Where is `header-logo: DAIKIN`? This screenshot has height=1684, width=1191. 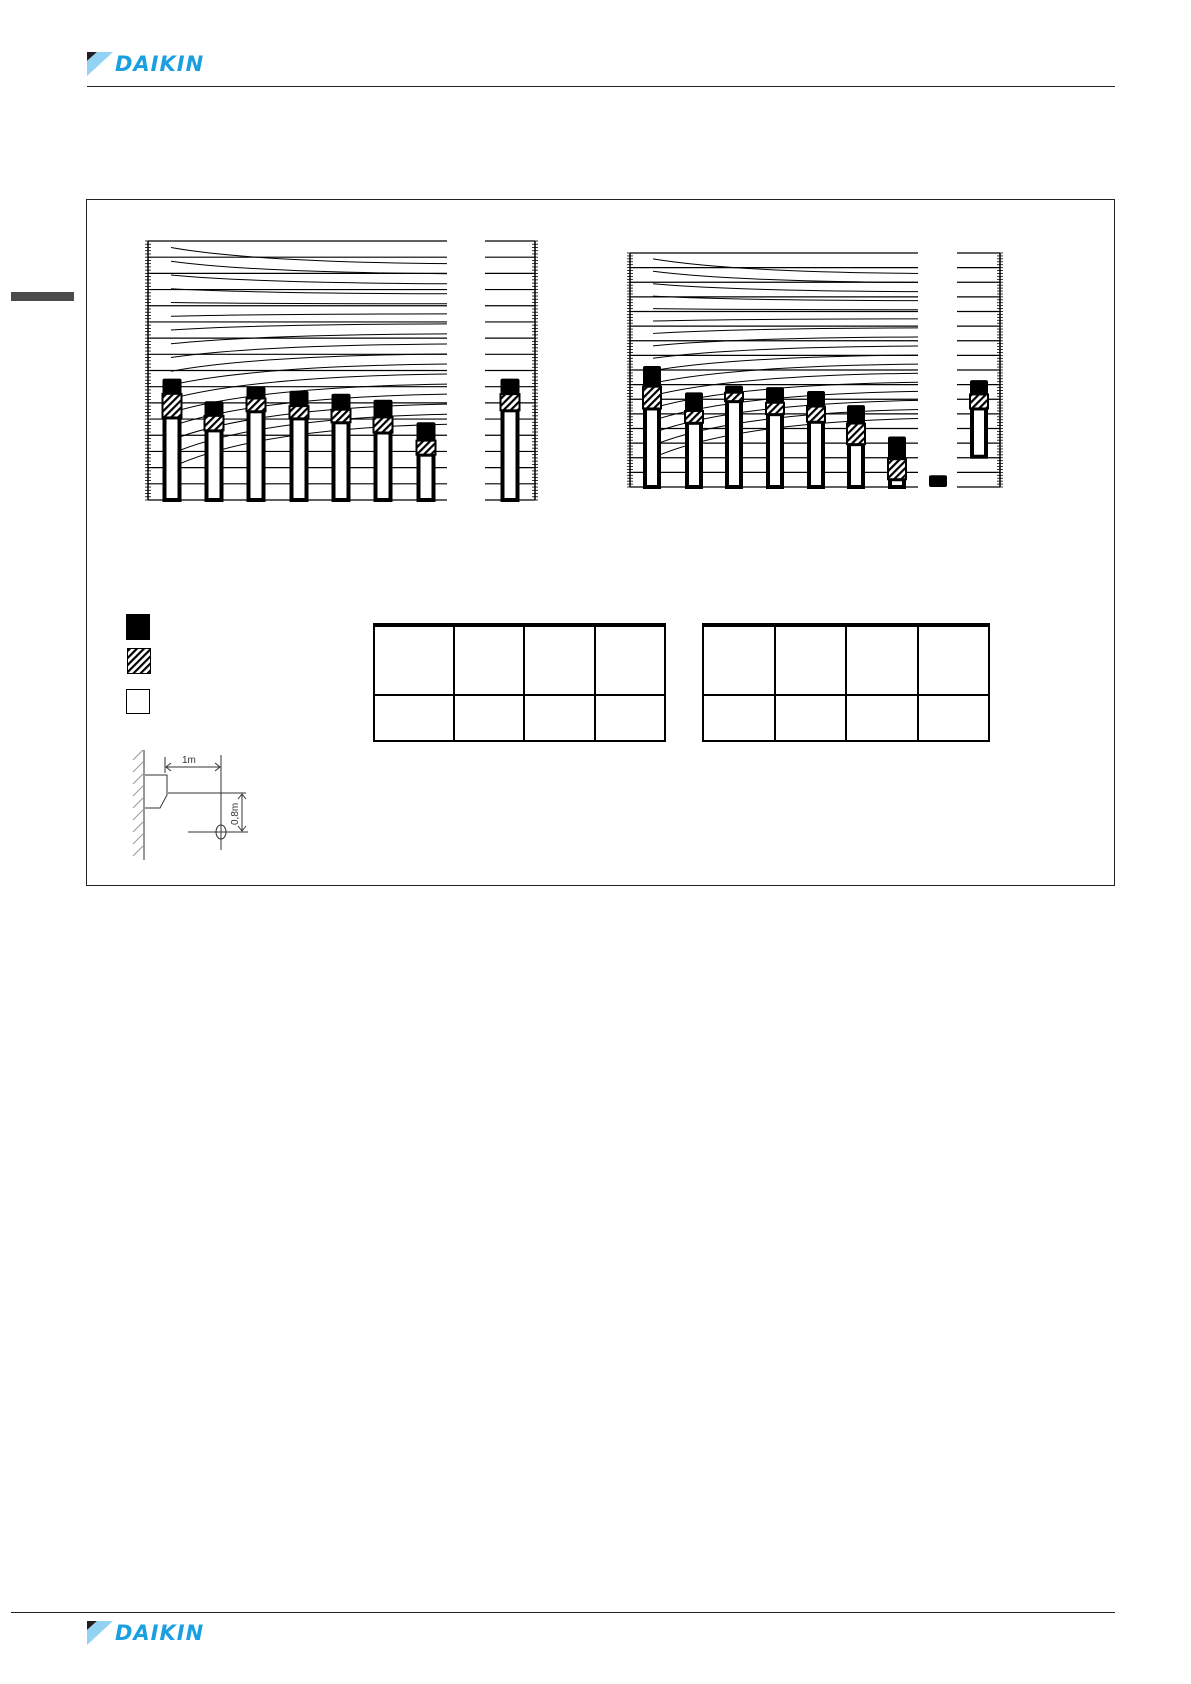 header-logo: DAIKIN is located at coordinates (145, 64).